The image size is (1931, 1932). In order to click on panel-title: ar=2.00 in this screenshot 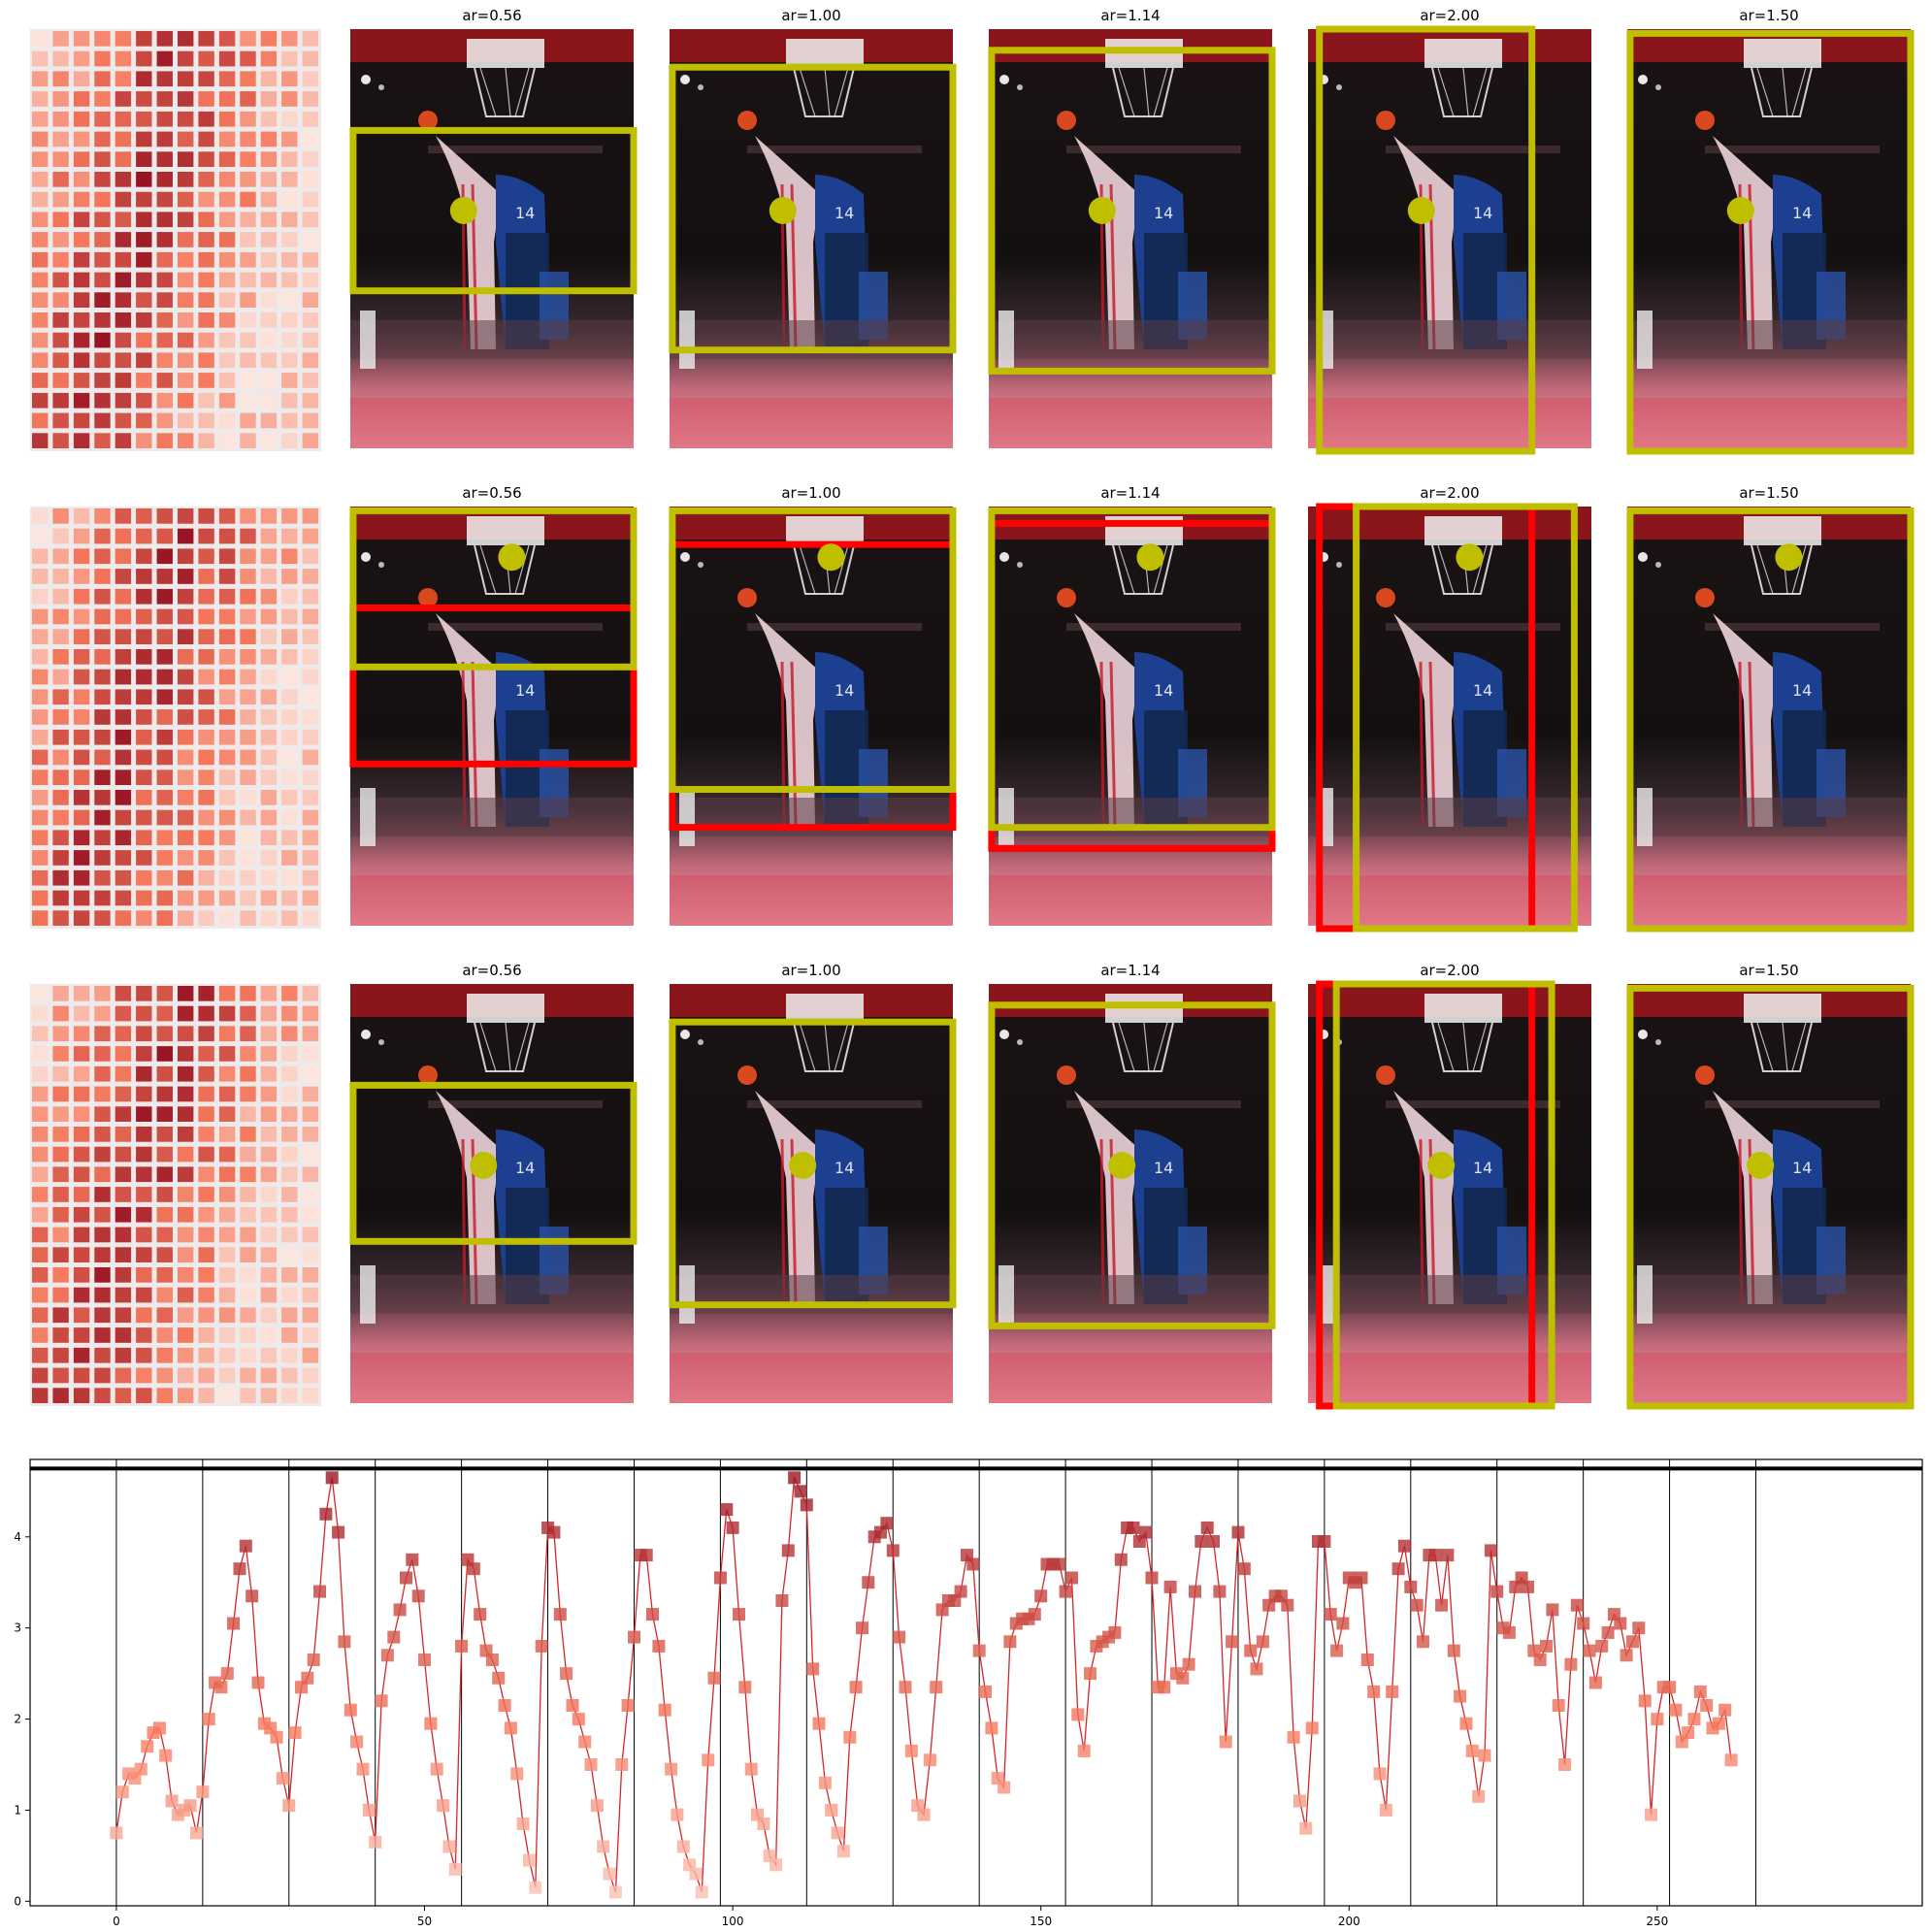, I will do `click(1449, 971)`.